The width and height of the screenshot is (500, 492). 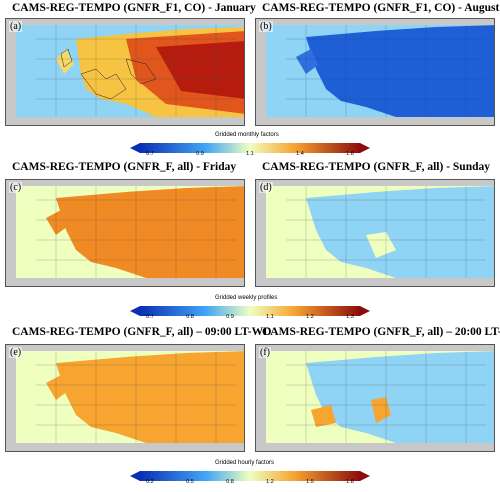 What do you see at coordinates (150, 154) in the screenshot?
I see `colorbar-monthly-tick: 0.7` at bounding box center [150, 154].